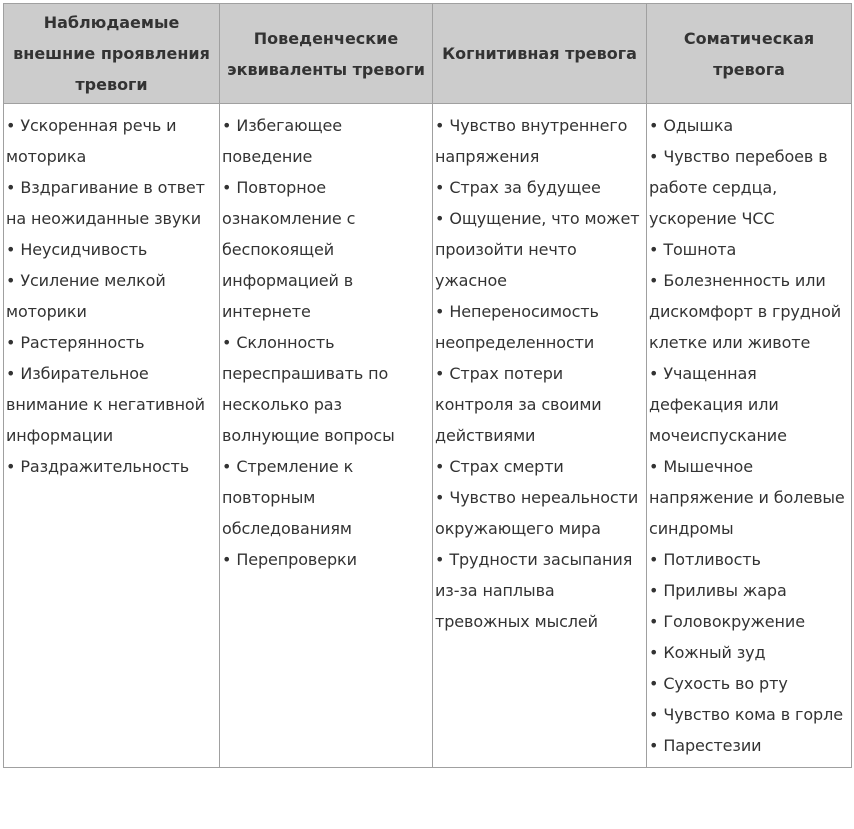  What do you see at coordinates (718, 590) in the screenshot?
I see `list-item: • Приливы жара` at bounding box center [718, 590].